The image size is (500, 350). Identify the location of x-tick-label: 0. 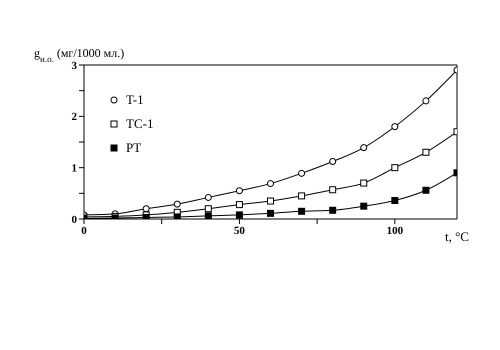
(84, 230).